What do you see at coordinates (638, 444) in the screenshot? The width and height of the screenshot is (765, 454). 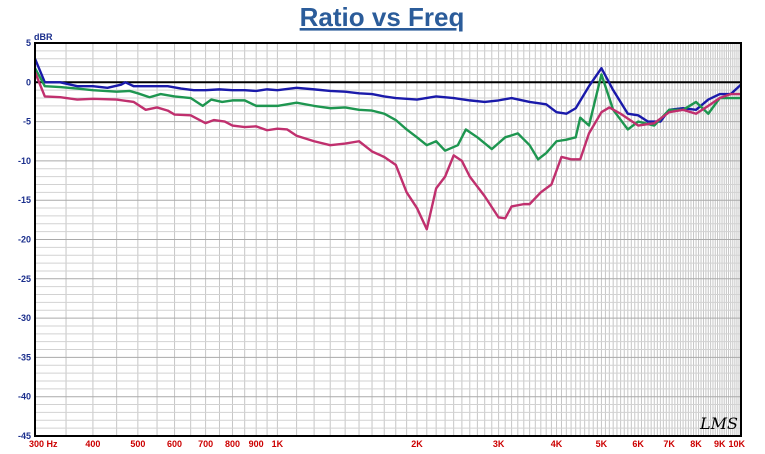 I see `x-tick-label: 6K` at bounding box center [638, 444].